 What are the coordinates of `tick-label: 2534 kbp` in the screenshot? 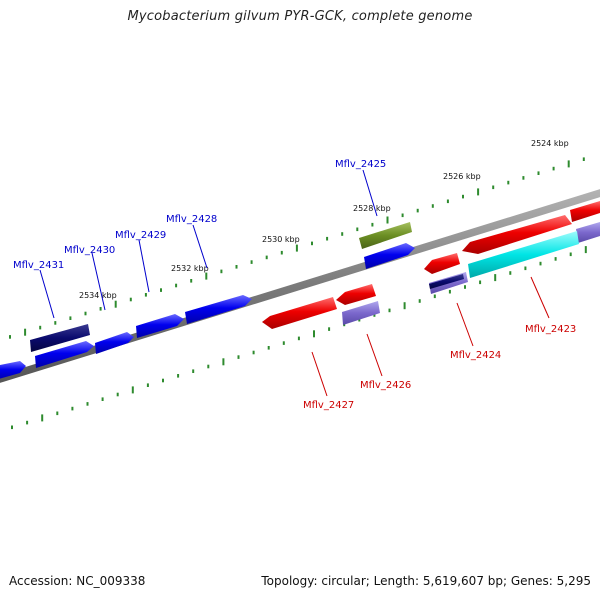 It's located at (98, 295).